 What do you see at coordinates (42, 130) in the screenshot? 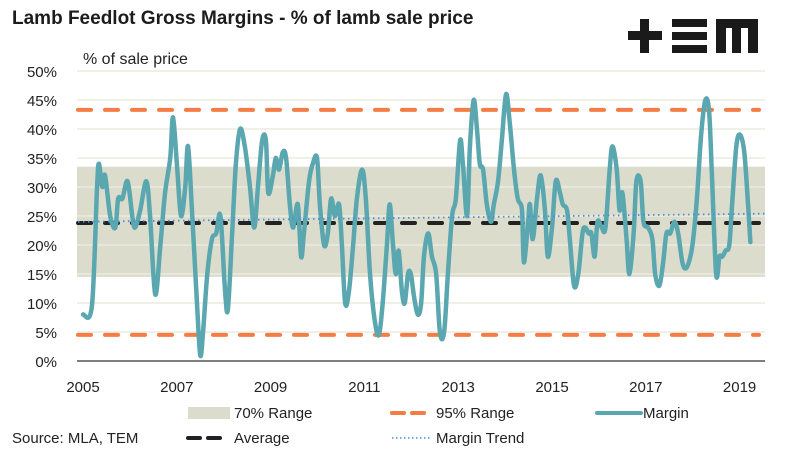
I see `y-tick-label: 40%` at bounding box center [42, 130].